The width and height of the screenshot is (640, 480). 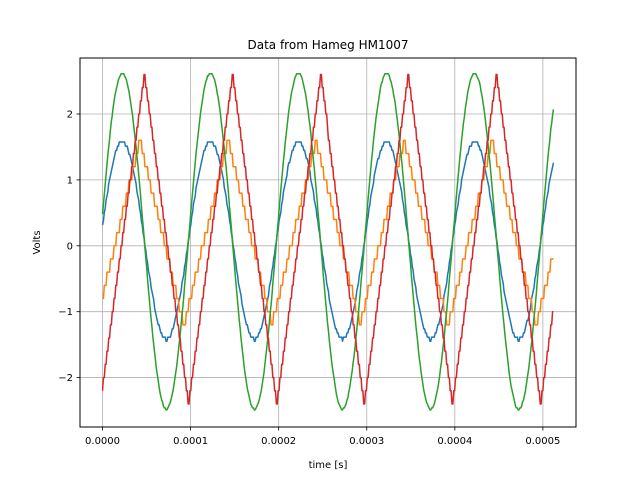 What do you see at coordinates (328, 465) in the screenshot?
I see `x-axis-label: time [s]` at bounding box center [328, 465].